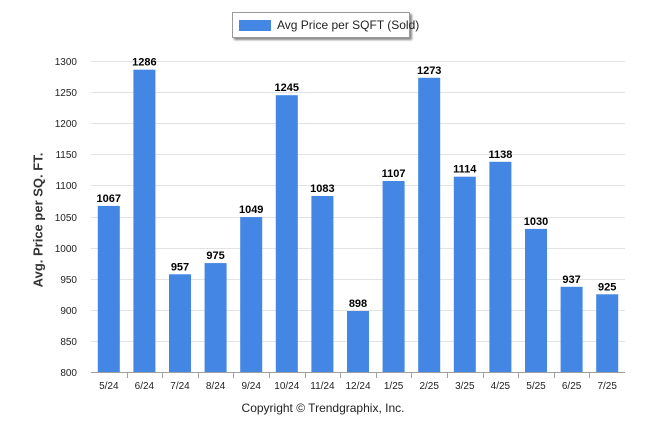  Describe the element at coordinates (465, 386) in the screenshot. I see `x-tick-label: 3/25` at that location.